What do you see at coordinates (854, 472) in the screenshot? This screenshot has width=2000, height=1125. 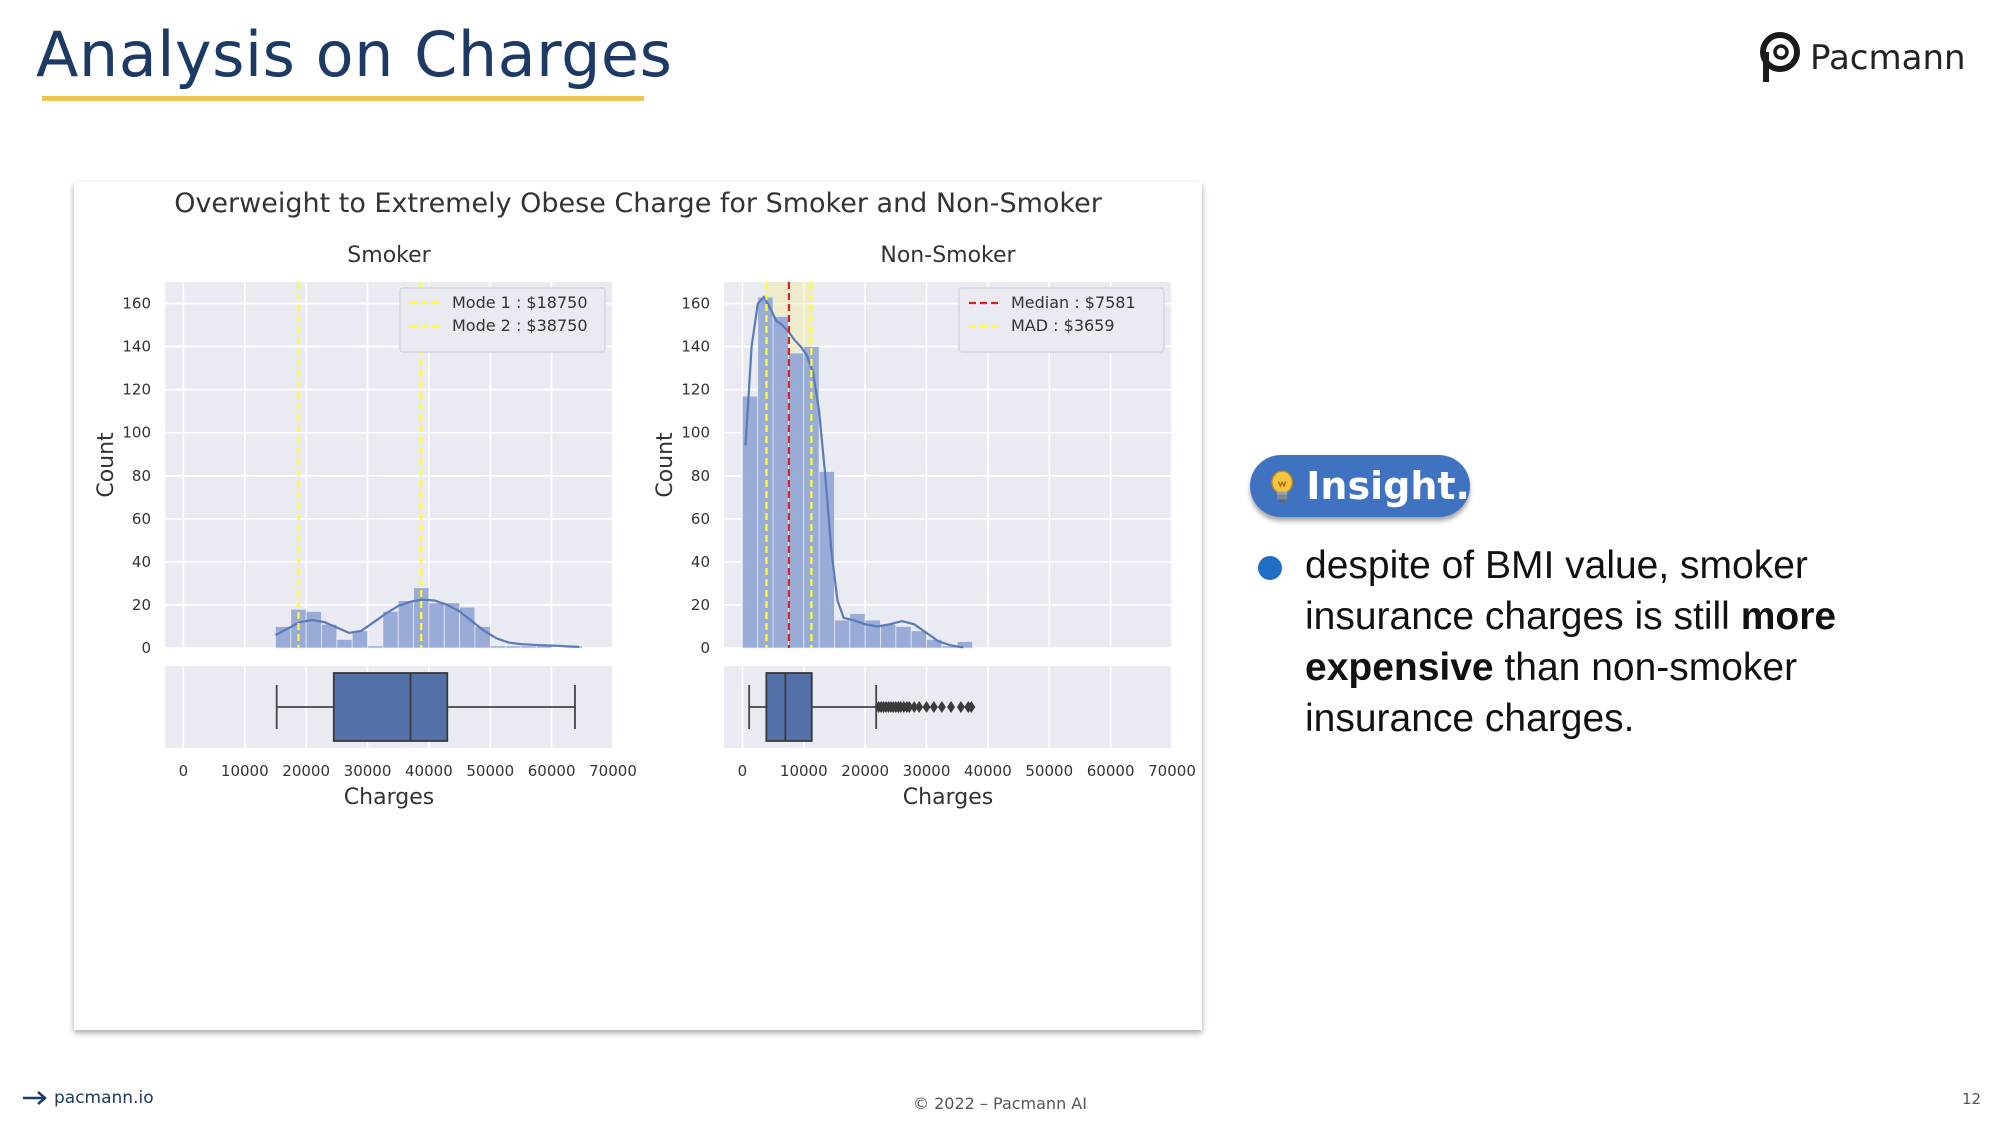 I see `nonsmoker-kde-line` at bounding box center [854, 472].